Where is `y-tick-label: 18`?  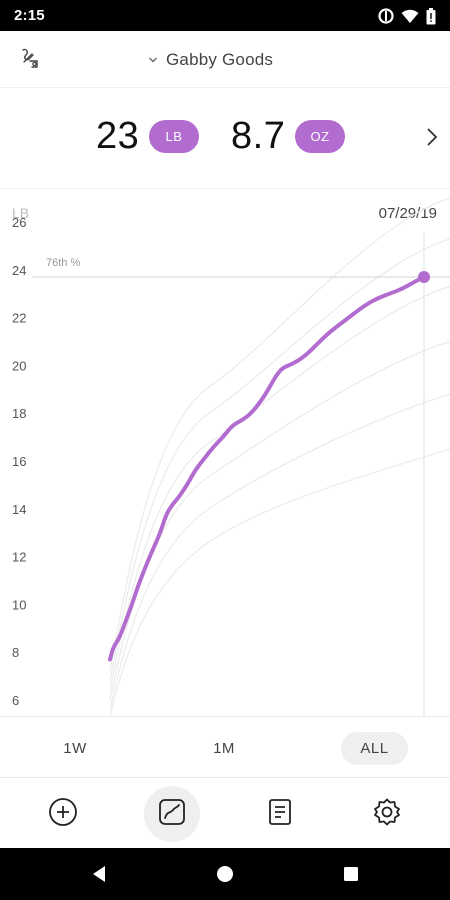
y-tick-label: 18 is located at coordinates (19, 413).